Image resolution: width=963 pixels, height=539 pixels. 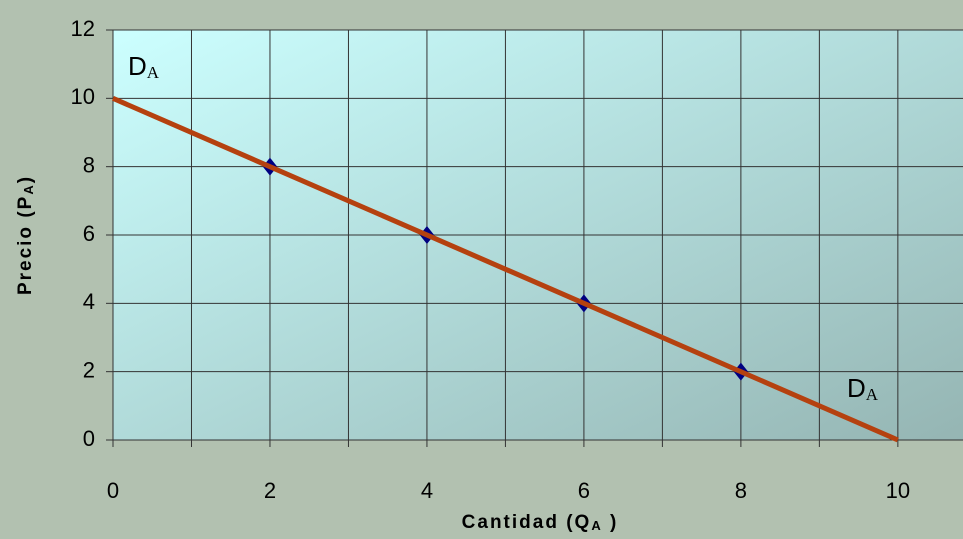 I want to click on x-tick-label: 6, so click(x=584, y=490).